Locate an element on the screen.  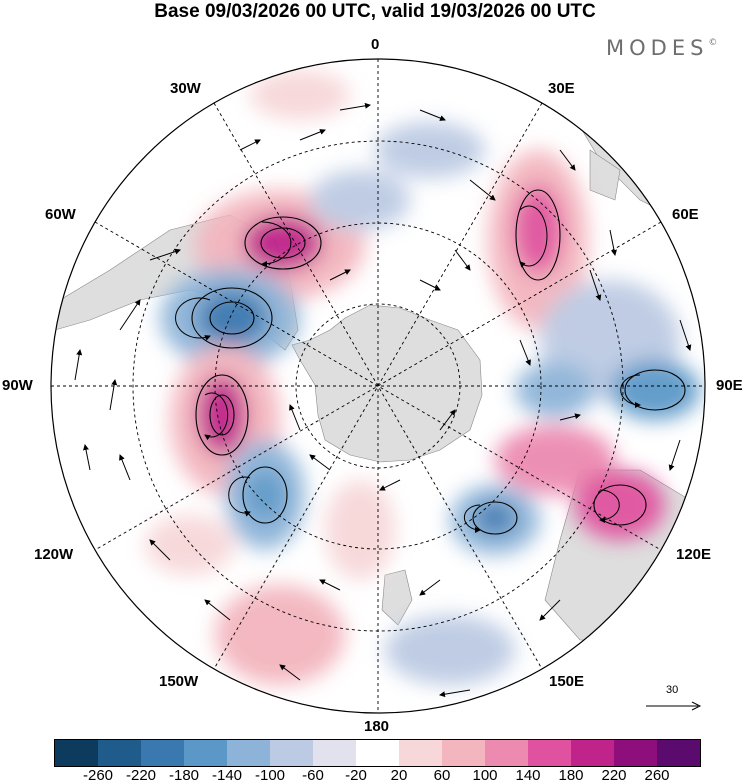
anomaly-pos-40e-core is located at coordinates (538, 230).